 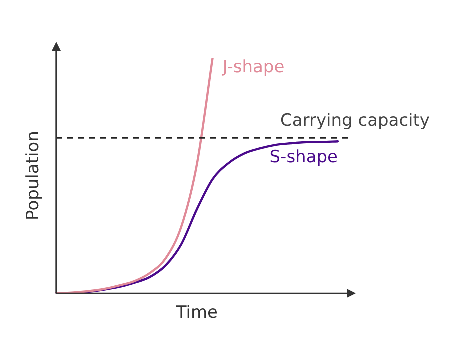 I want to click on series-label: S-shape, so click(x=304, y=158).